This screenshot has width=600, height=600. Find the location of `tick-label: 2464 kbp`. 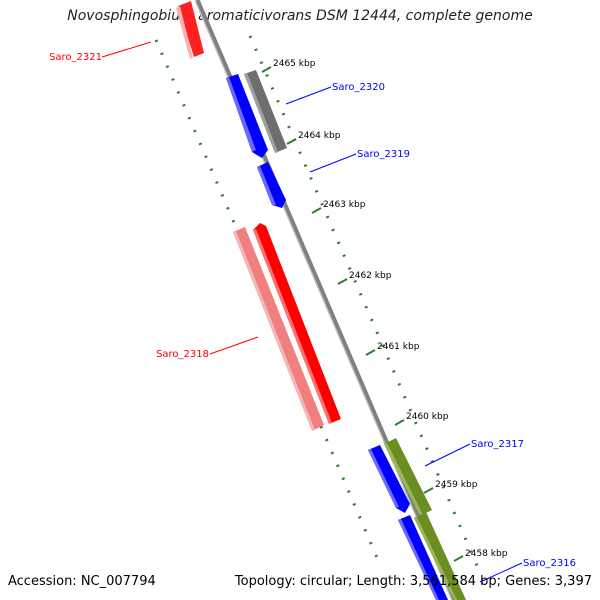

tick-label: 2464 kbp is located at coordinates (319, 136).